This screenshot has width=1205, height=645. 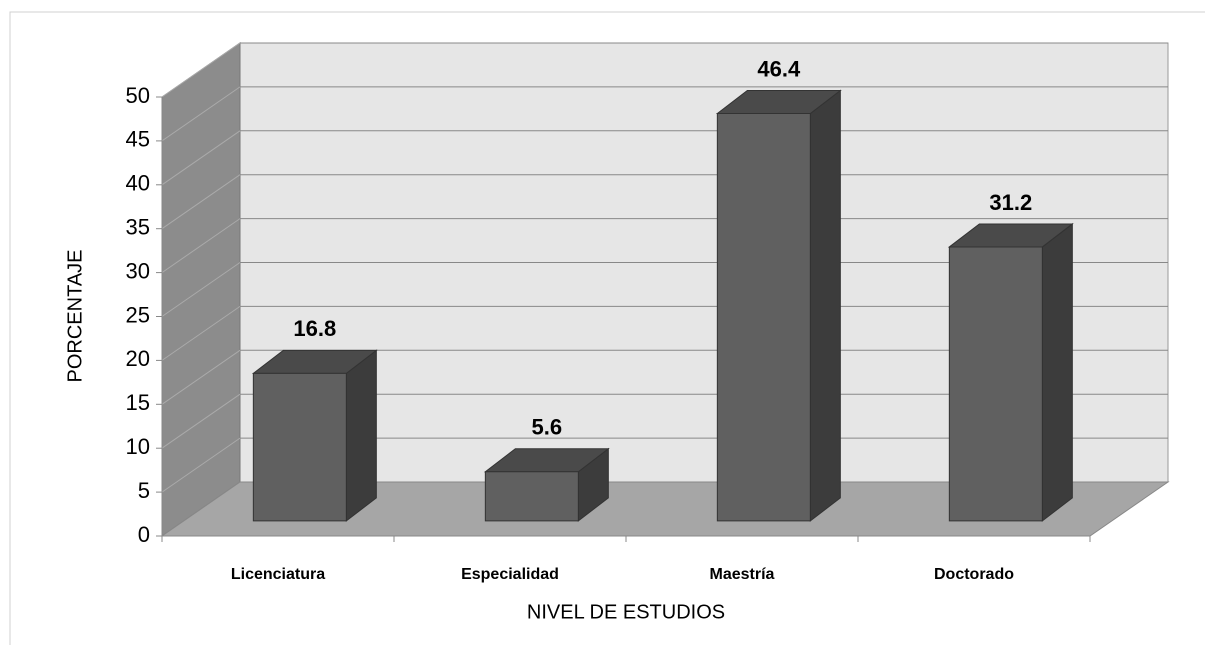 What do you see at coordinates (626, 612) in the screenshot?
I see `x-axis-title: NIVEL DE ESTUDIOS` at bounding box center [626, 612].